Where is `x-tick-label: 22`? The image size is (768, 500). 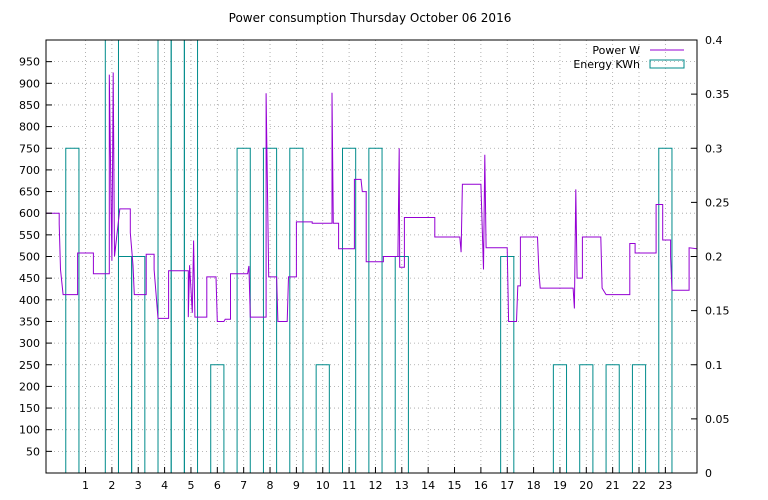 x-tick-label: 22 is located at coordinates (639, 485).